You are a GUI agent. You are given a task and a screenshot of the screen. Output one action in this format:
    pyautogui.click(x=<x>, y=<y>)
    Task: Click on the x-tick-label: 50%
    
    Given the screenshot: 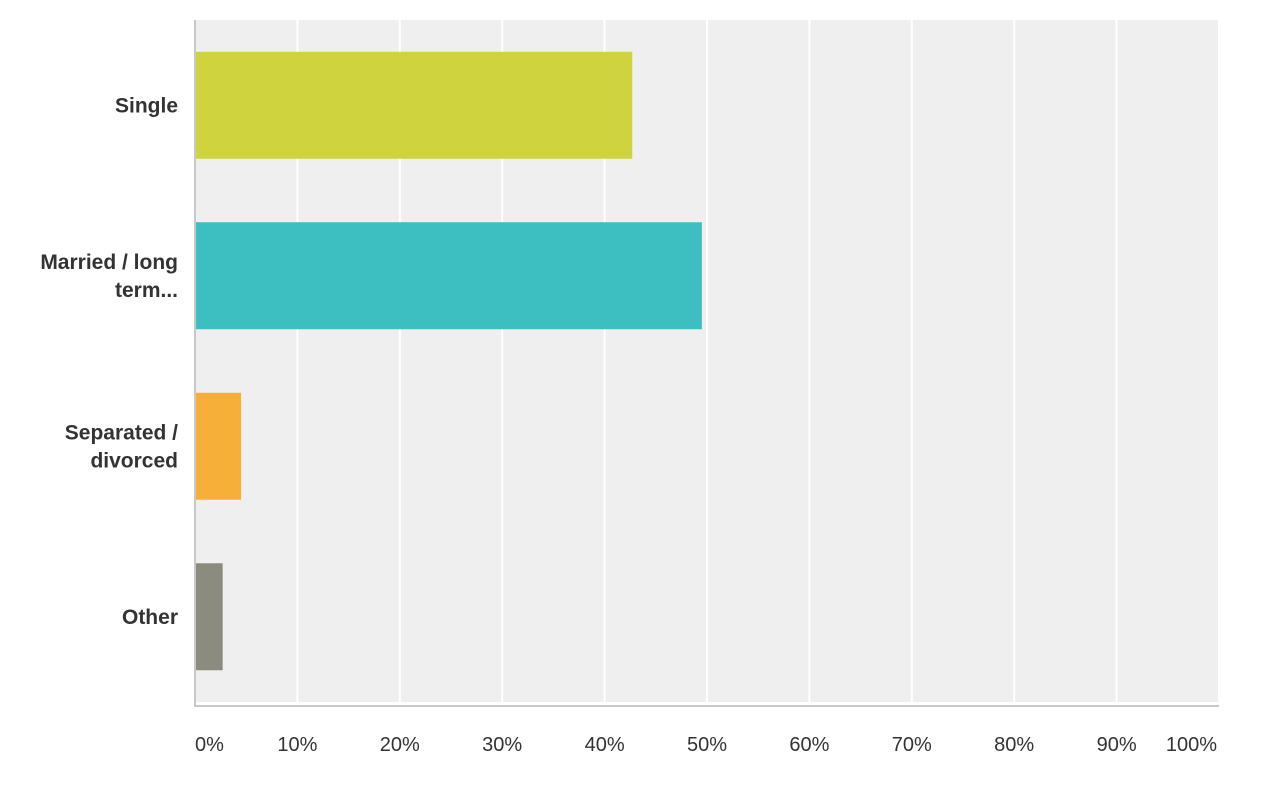 What is the action you would take?
    pyautogui.click(x=707, y=745)
    